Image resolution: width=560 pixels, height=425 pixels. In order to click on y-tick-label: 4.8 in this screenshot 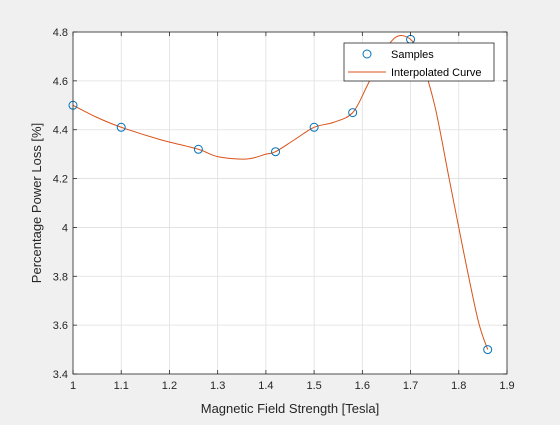, I will do `click(60, 33)`.